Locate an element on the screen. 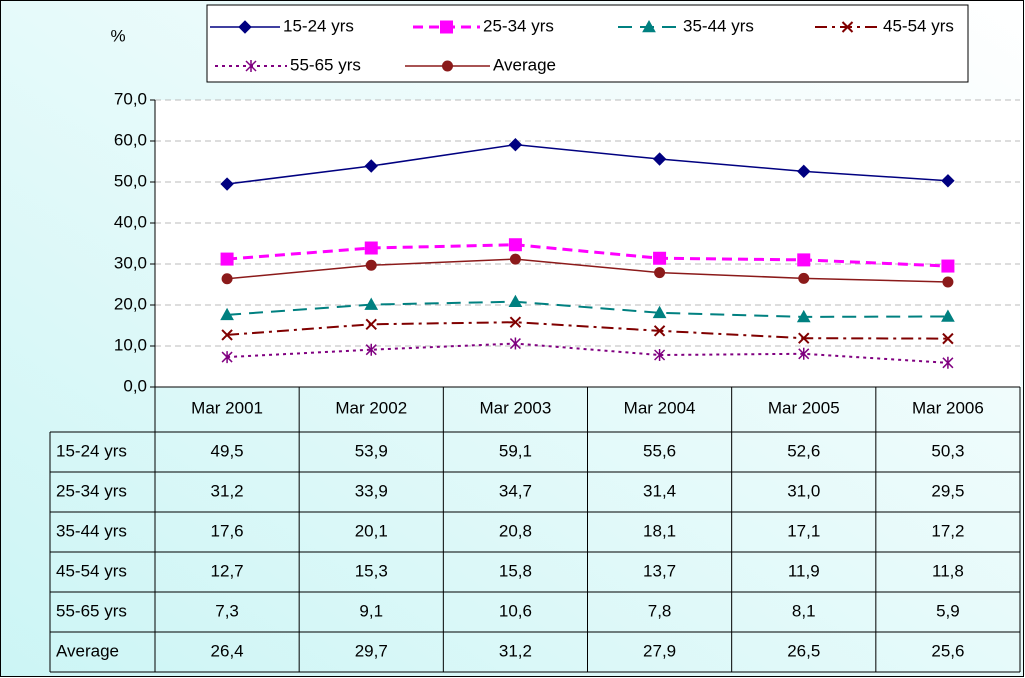 This screenshot has width=1025, height=678. table-cell: 7,8 is located at coordinates (660, 610).